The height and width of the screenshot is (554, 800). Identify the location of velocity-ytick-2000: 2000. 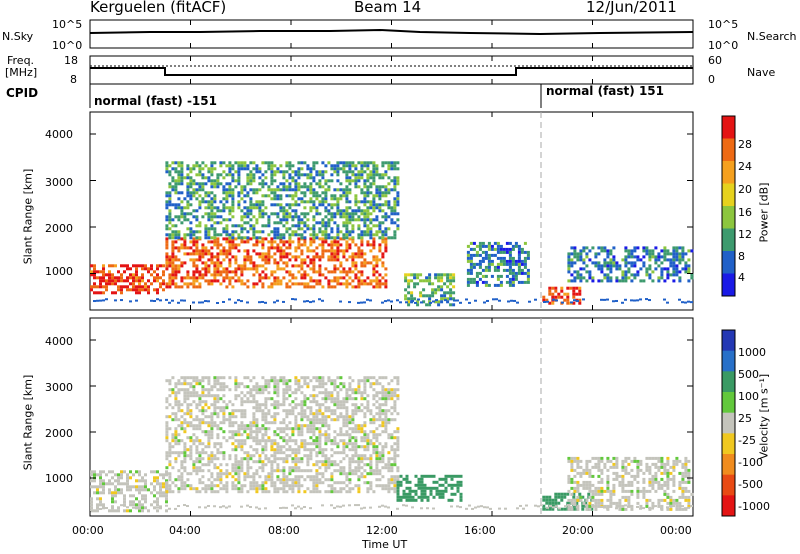
(59, 433).